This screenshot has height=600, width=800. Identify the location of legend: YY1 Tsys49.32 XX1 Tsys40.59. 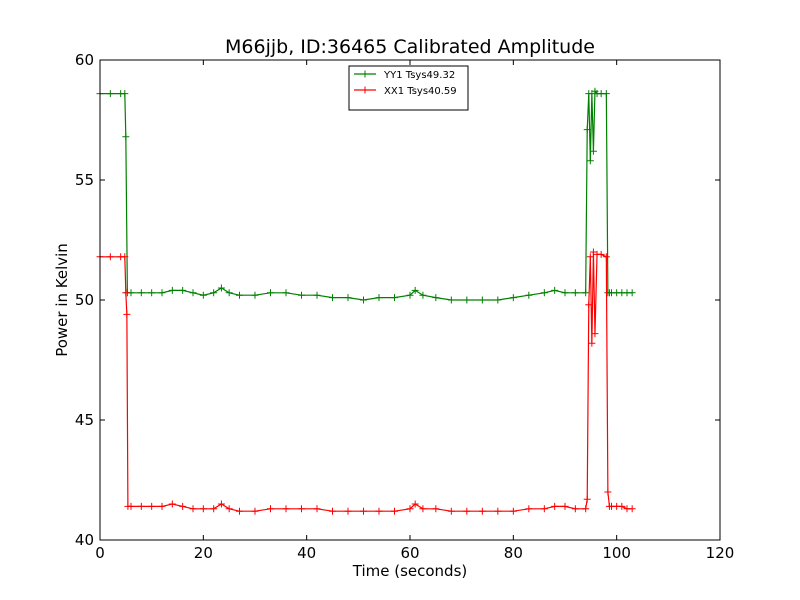
(408, 88).